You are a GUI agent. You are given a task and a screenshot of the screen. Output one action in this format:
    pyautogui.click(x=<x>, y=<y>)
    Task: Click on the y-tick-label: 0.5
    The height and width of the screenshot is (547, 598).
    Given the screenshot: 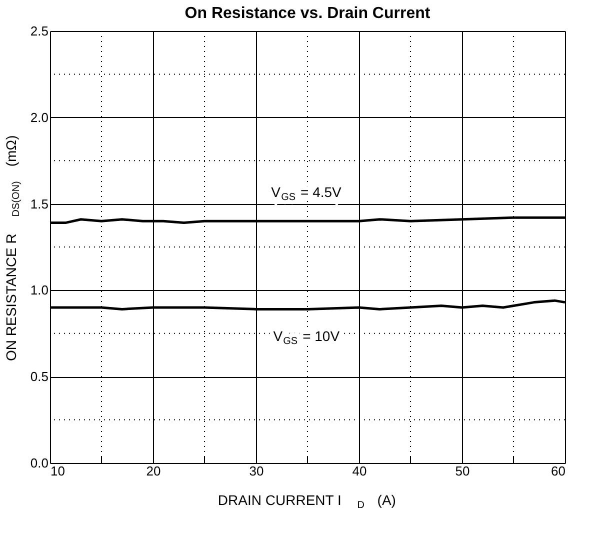 What is the action you would take?
    pyautogui.click(x=39, y=376)
    